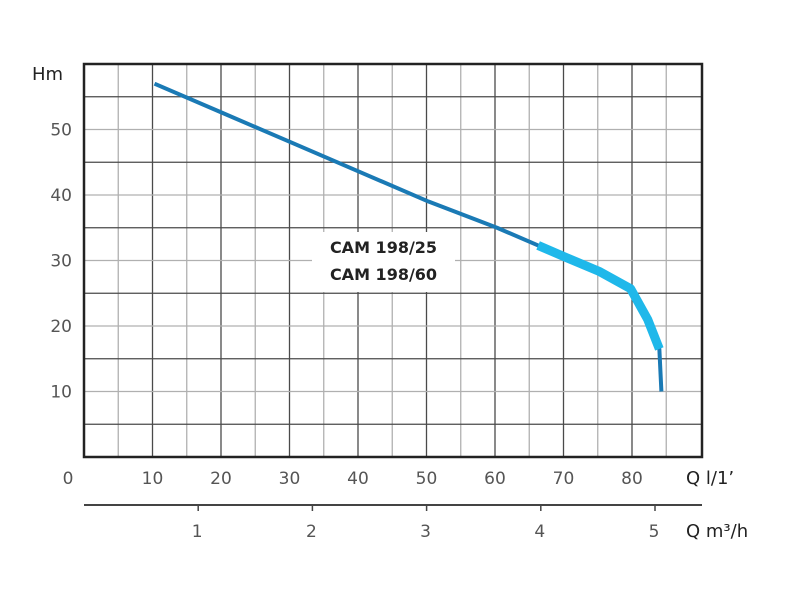  I want to click on model-label-2: CAM 198/60, so click(383, 274).